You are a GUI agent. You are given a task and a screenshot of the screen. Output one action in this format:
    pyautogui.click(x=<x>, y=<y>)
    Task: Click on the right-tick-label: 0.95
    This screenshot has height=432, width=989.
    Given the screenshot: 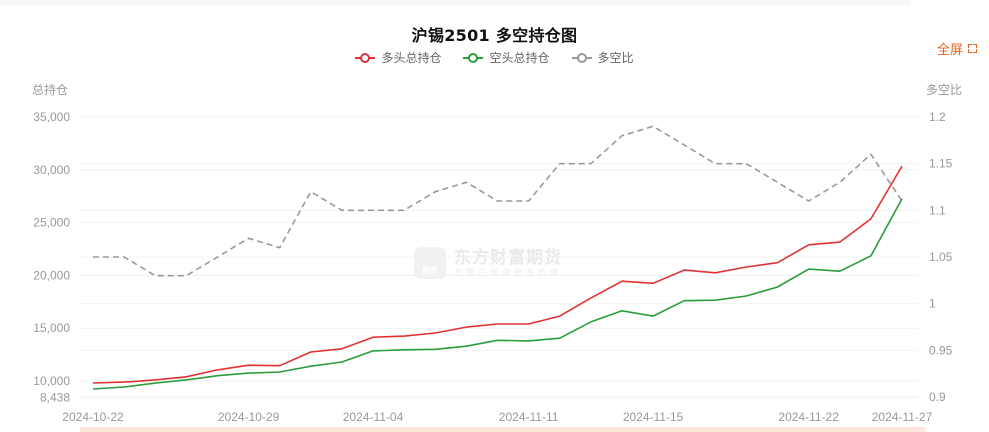 What is the action you would take?
    pyautogui.click(x=941, y=350)
    